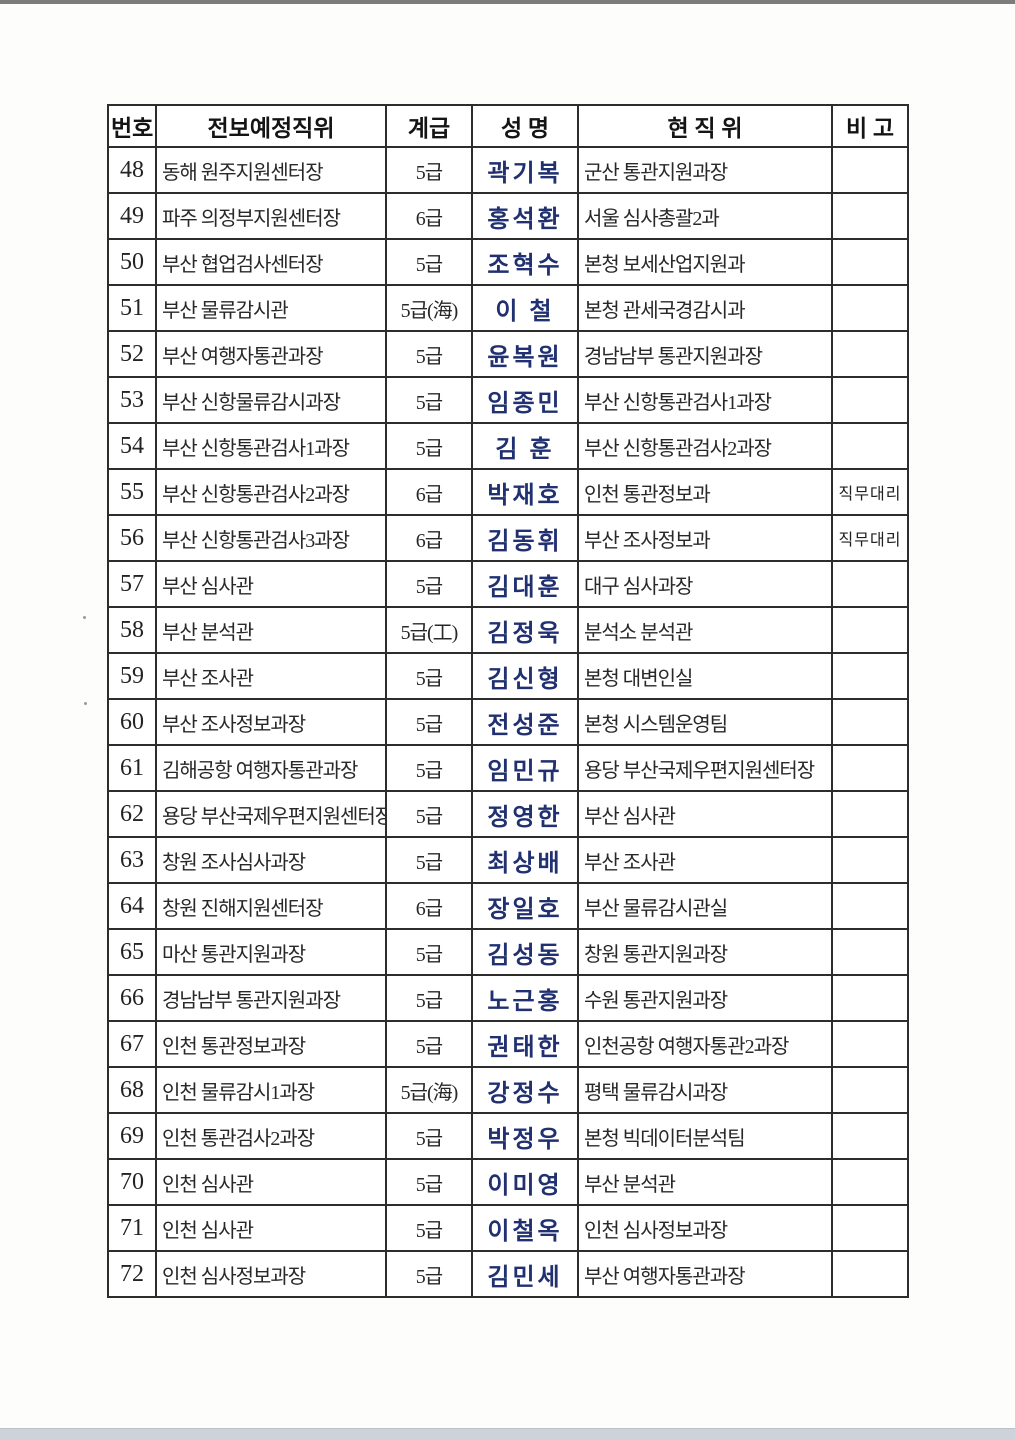 The width and height of the screenshot is (1015, 1440). I want to click on scan-edge-top, so click(507, 2).